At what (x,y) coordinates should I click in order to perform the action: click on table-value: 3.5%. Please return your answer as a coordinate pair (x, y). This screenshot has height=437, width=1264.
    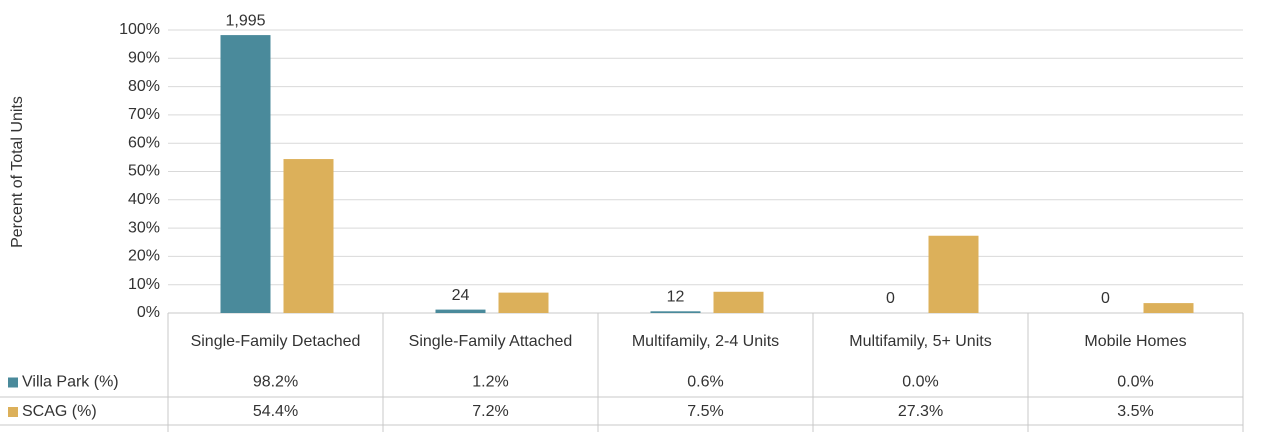
    Looking at the image, I should click on (1135, 411).